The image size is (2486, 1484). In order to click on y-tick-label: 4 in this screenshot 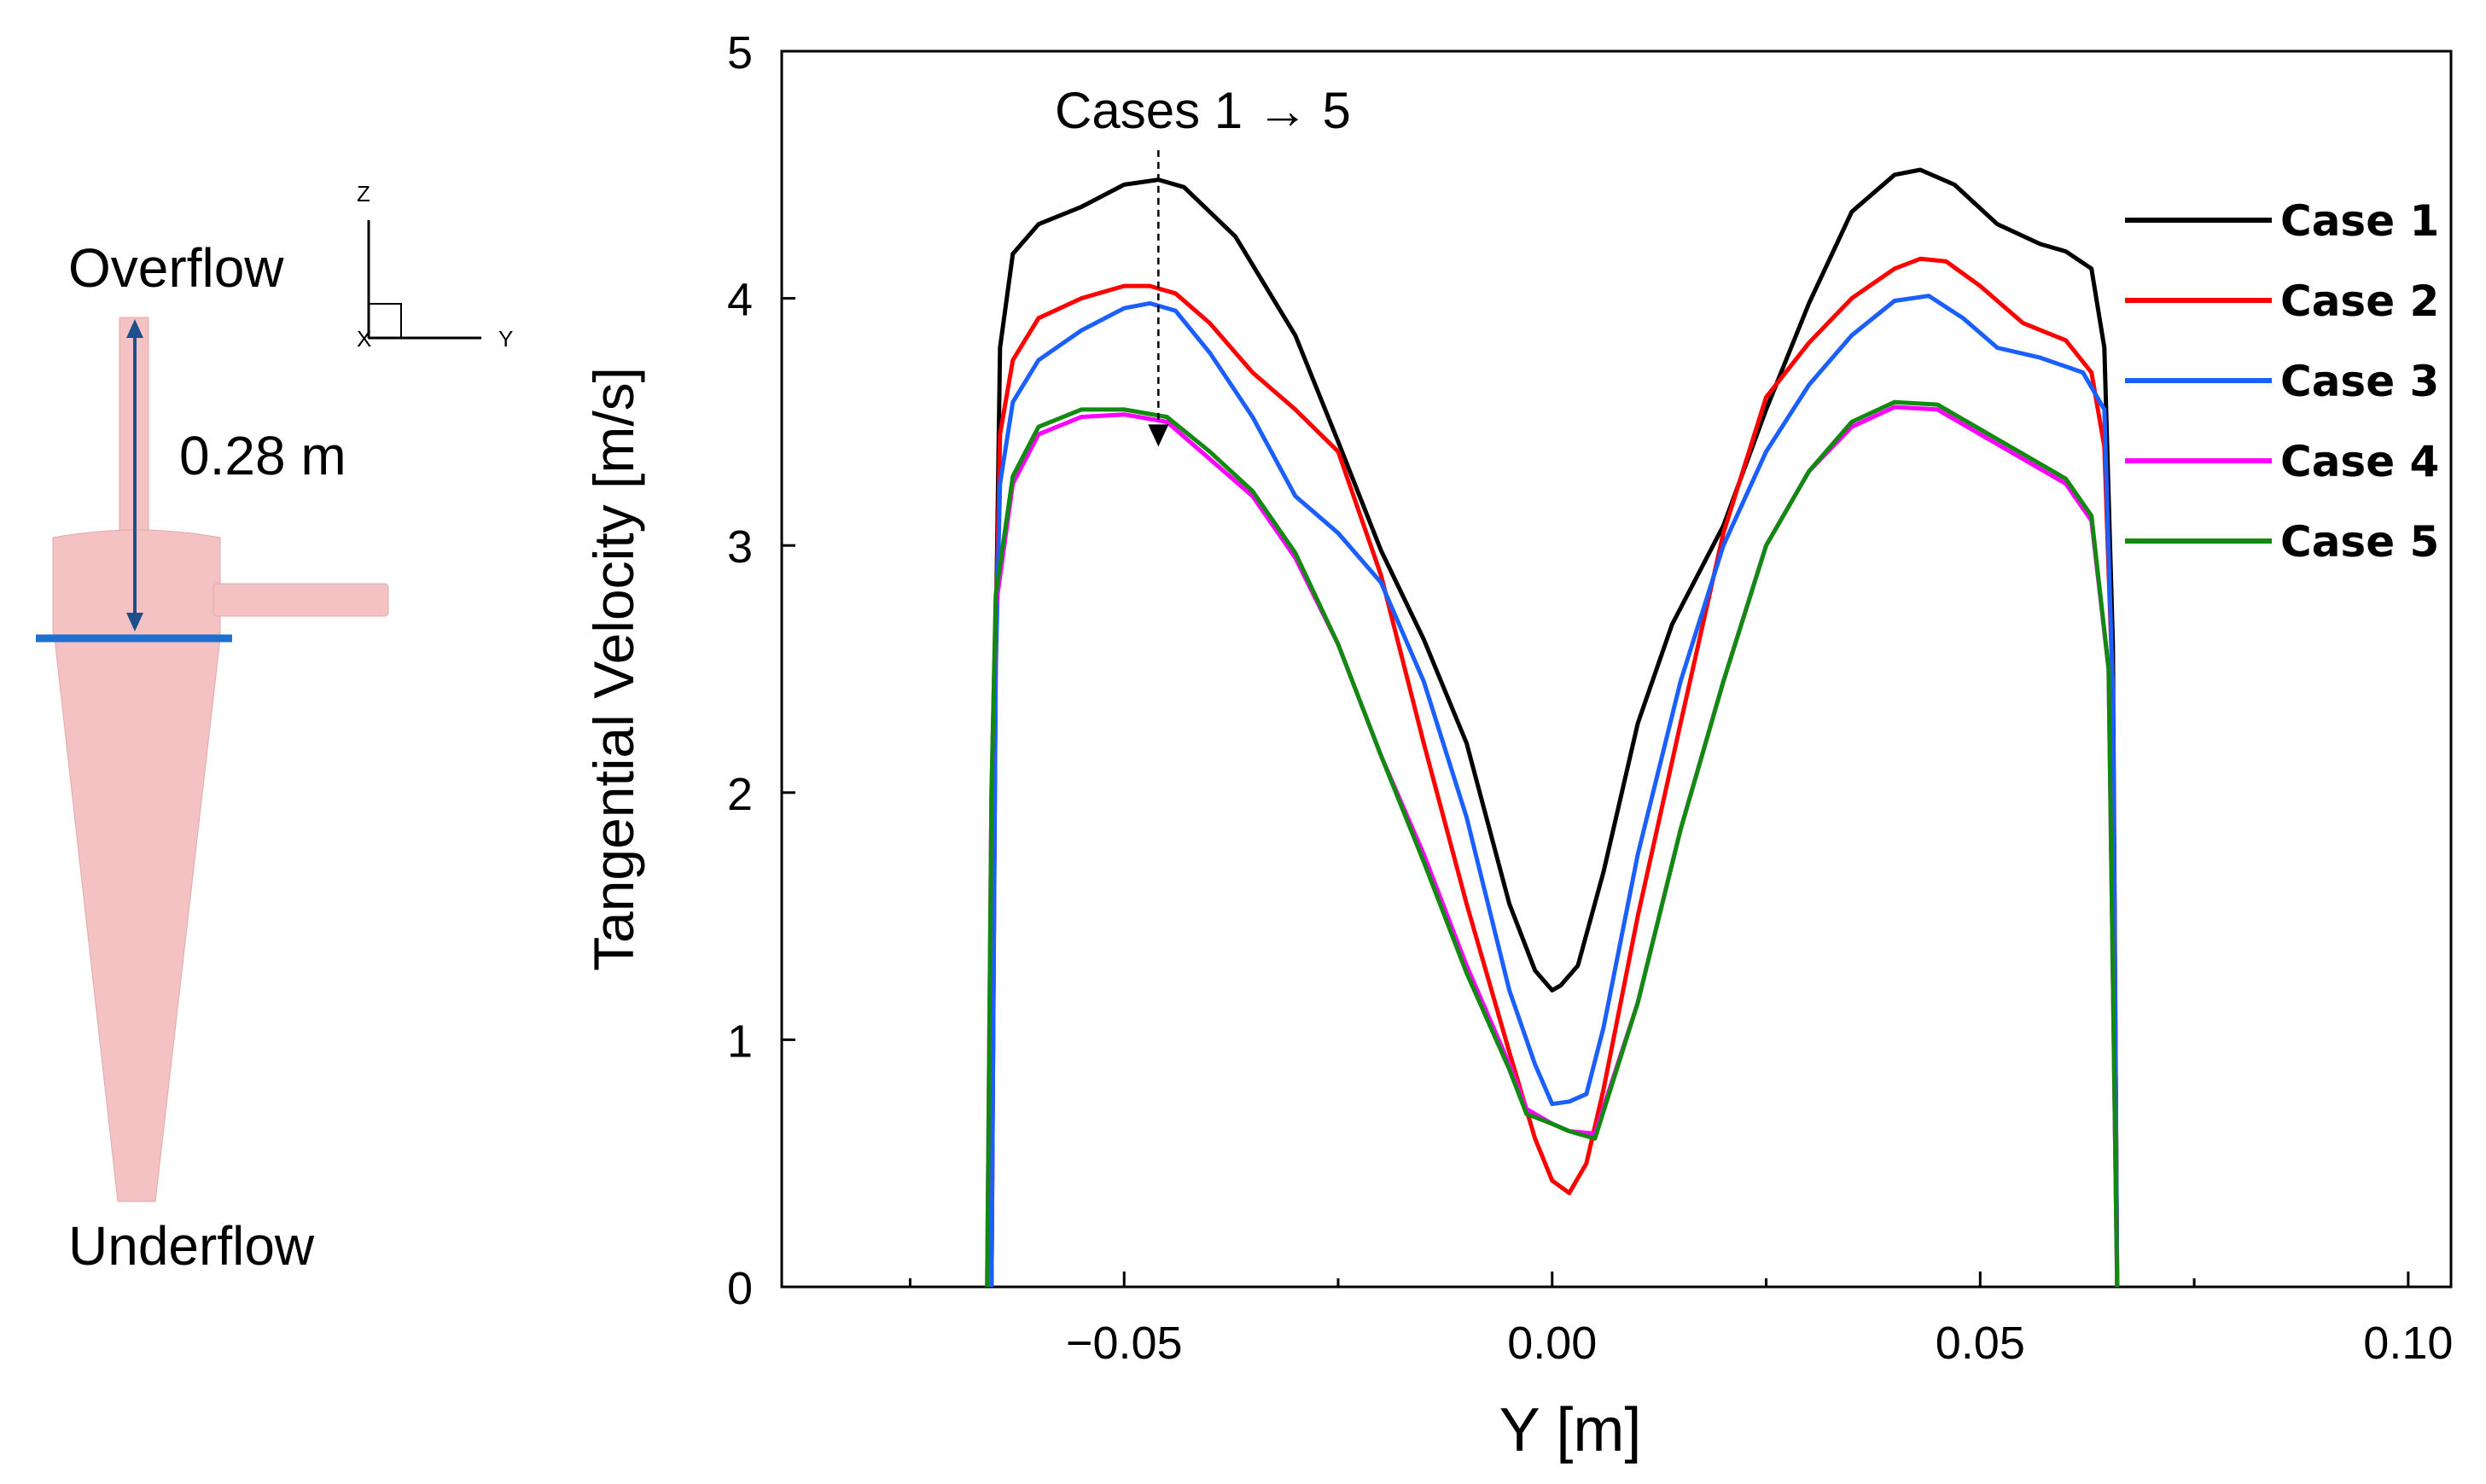, I will do `click(740, 301)`.